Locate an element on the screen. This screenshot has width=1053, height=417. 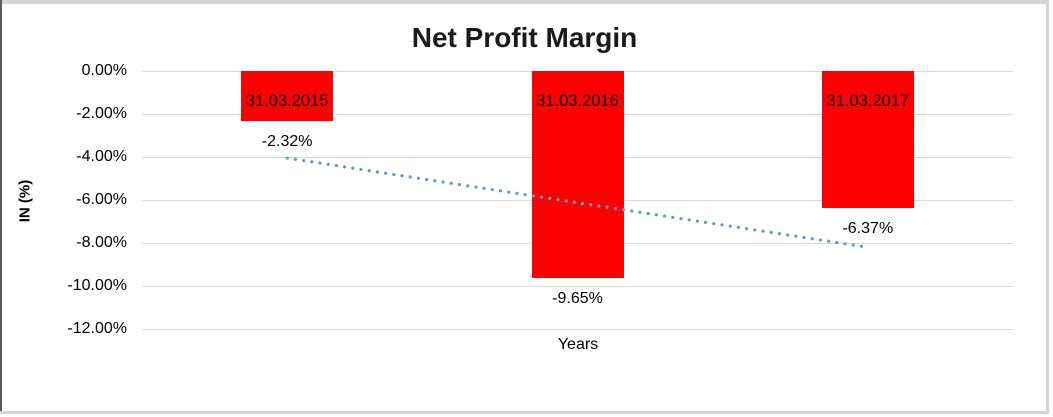
bar-category-label: 31.03.2017 is located at coordinates (868, 101).